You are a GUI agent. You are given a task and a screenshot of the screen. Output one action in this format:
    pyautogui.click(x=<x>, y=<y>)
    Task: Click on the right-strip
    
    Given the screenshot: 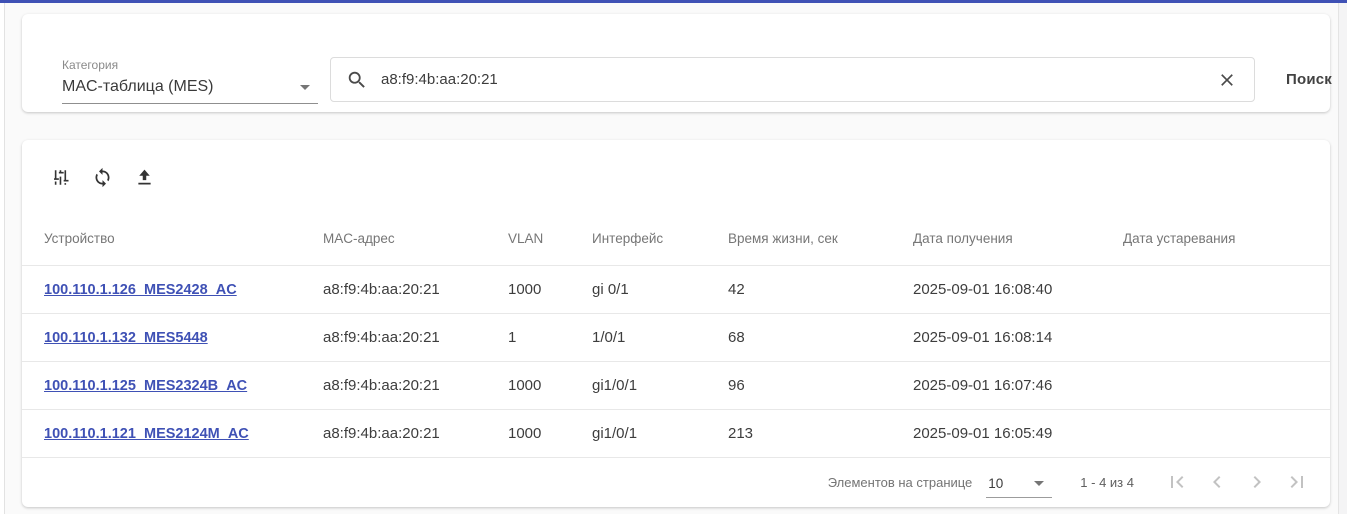 What is the action you would take?
    pyautogui.click(x=1343, y=258)
    